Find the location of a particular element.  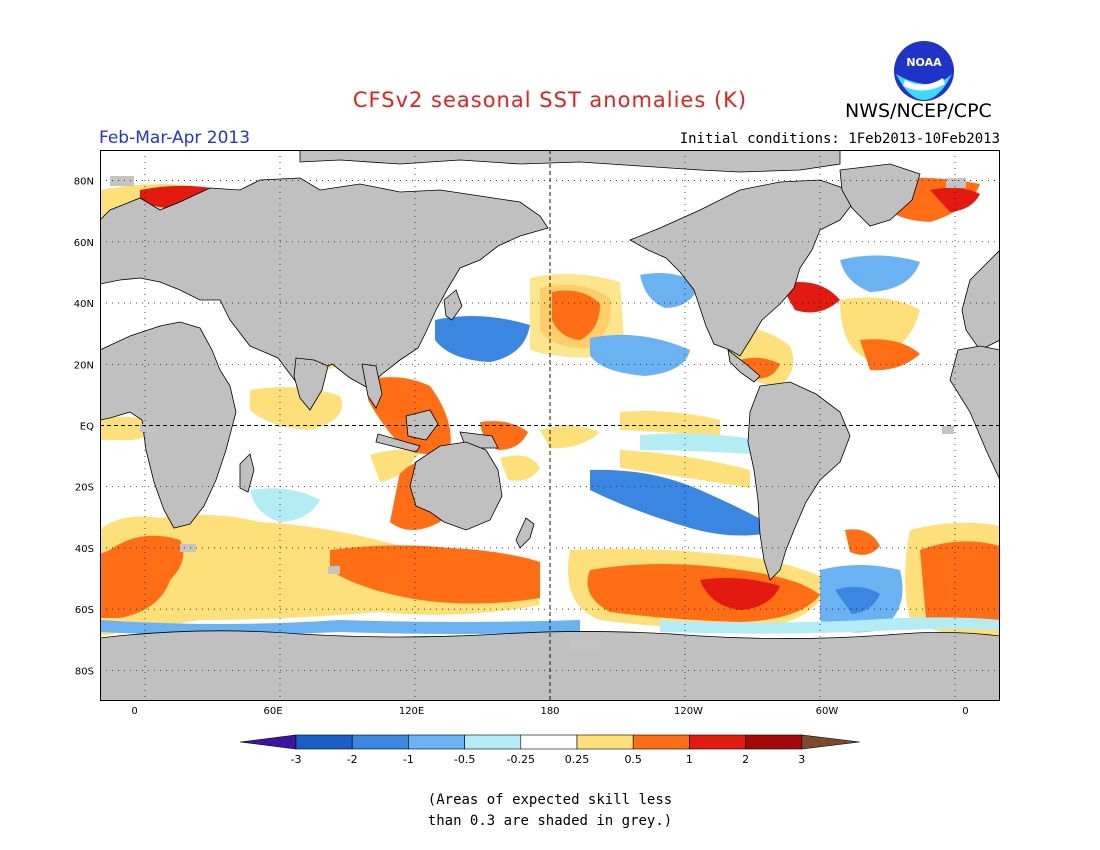

skill-note-line1: (Areas of expected skill less is located at coordinates (550, 800).